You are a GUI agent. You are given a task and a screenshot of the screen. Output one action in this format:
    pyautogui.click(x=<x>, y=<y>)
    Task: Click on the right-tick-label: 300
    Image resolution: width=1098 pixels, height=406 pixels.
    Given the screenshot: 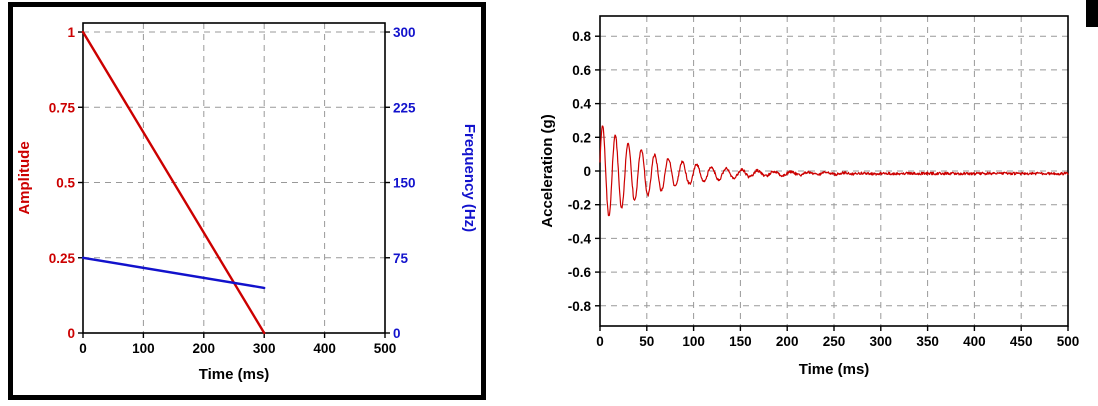 What is the action you would take?
    pyautogui.click(x=404, y=32)
    